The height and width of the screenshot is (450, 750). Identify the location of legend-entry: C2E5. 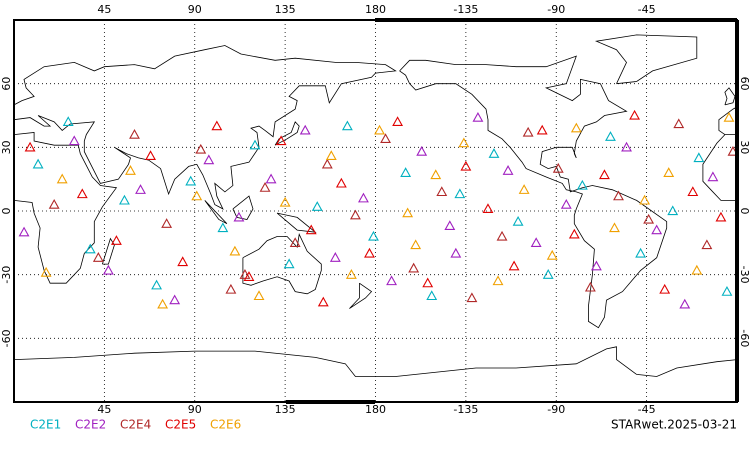
(180, 425).